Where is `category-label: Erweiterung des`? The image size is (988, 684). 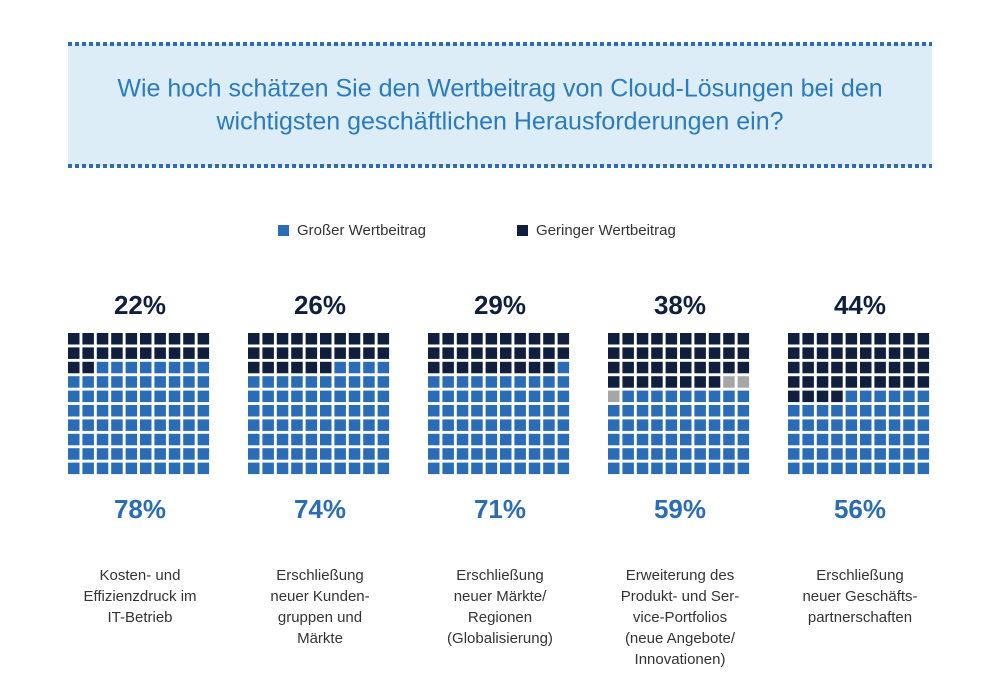 category-label: Erweiterung des is located at coordinates (680, 575).